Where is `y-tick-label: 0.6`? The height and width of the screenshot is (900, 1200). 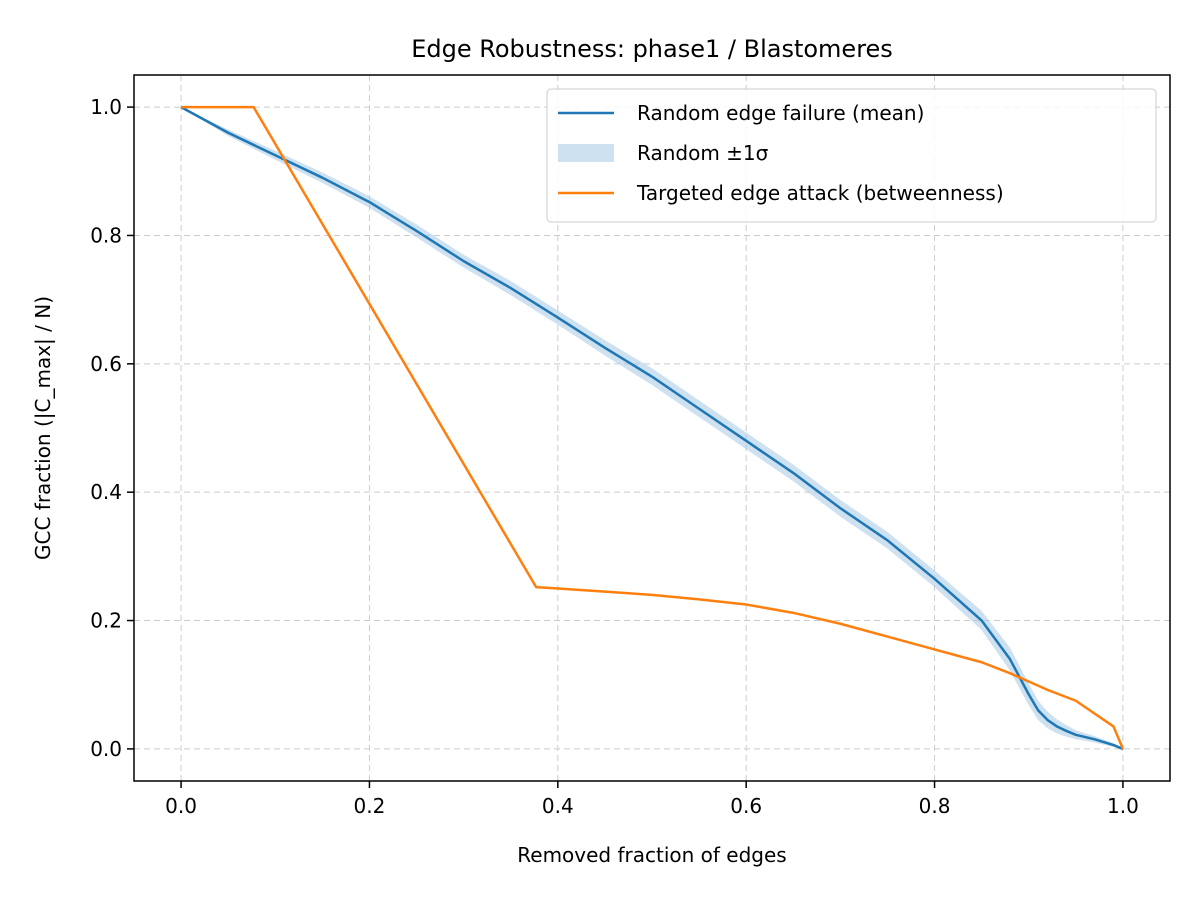 y-tick-label: 0.6 is located at coordinates (106, 364).